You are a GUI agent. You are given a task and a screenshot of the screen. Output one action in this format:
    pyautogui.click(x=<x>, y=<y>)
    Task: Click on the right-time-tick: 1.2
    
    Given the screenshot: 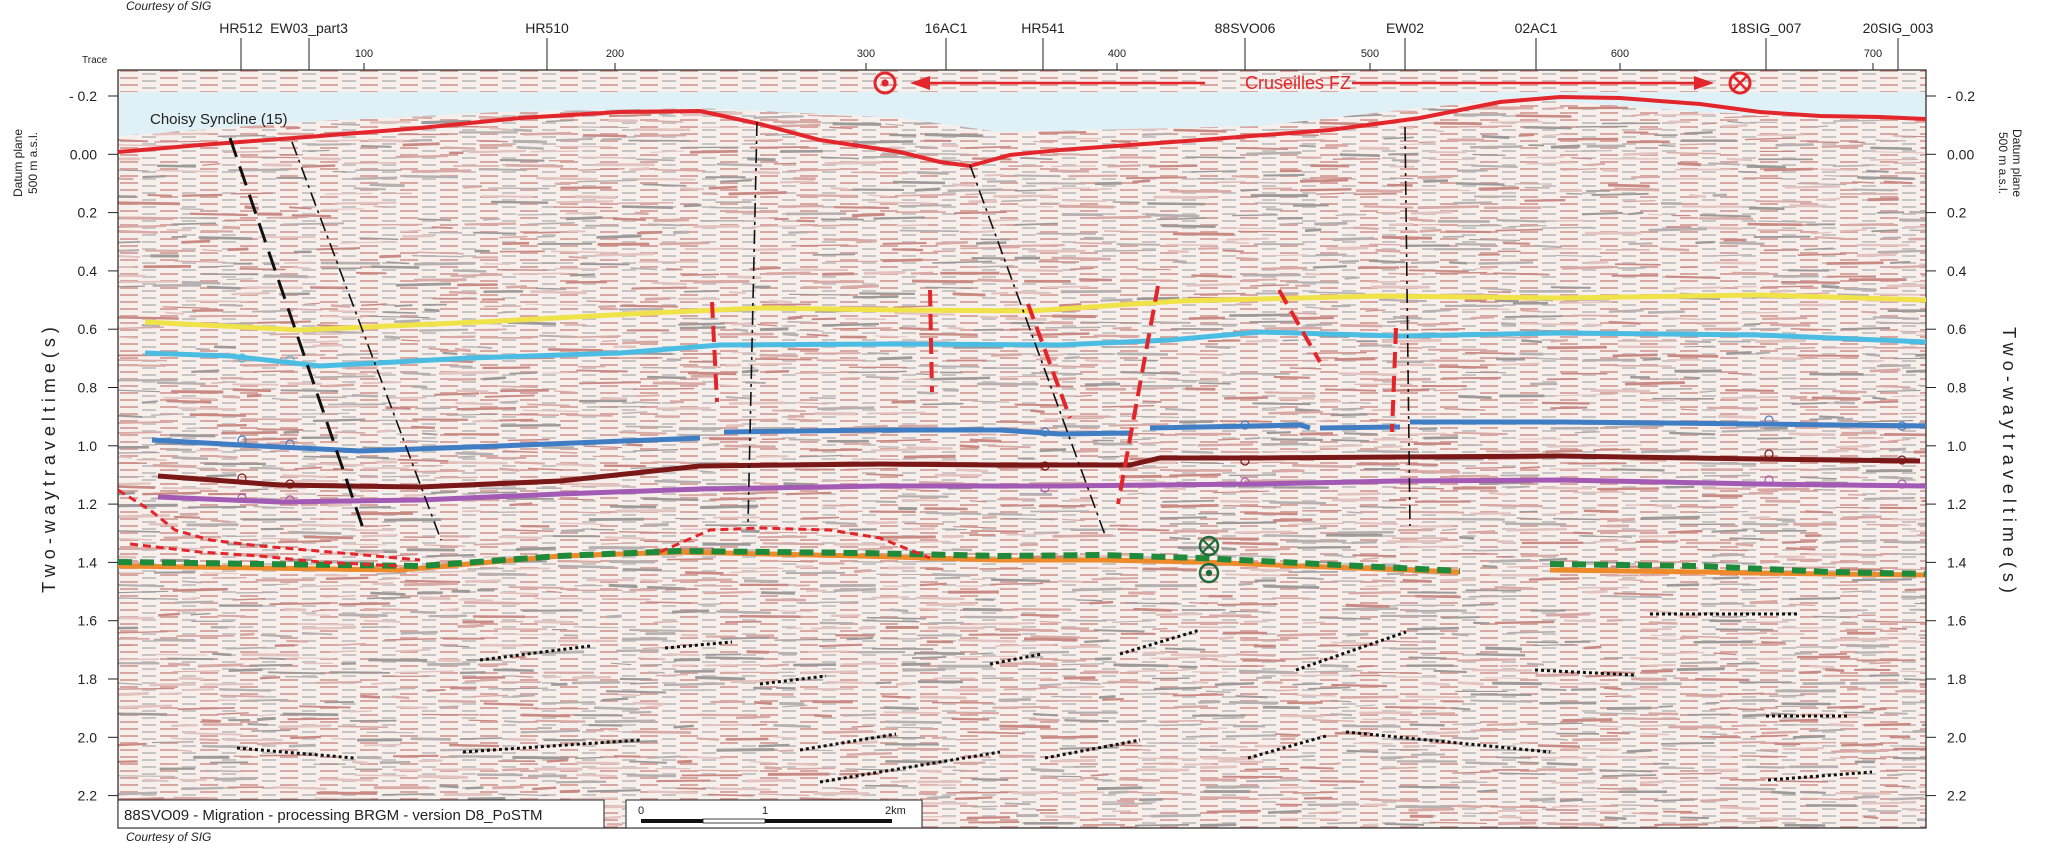 What is the action you would take?
    pyautogui.click(x=1957, y=504)
    